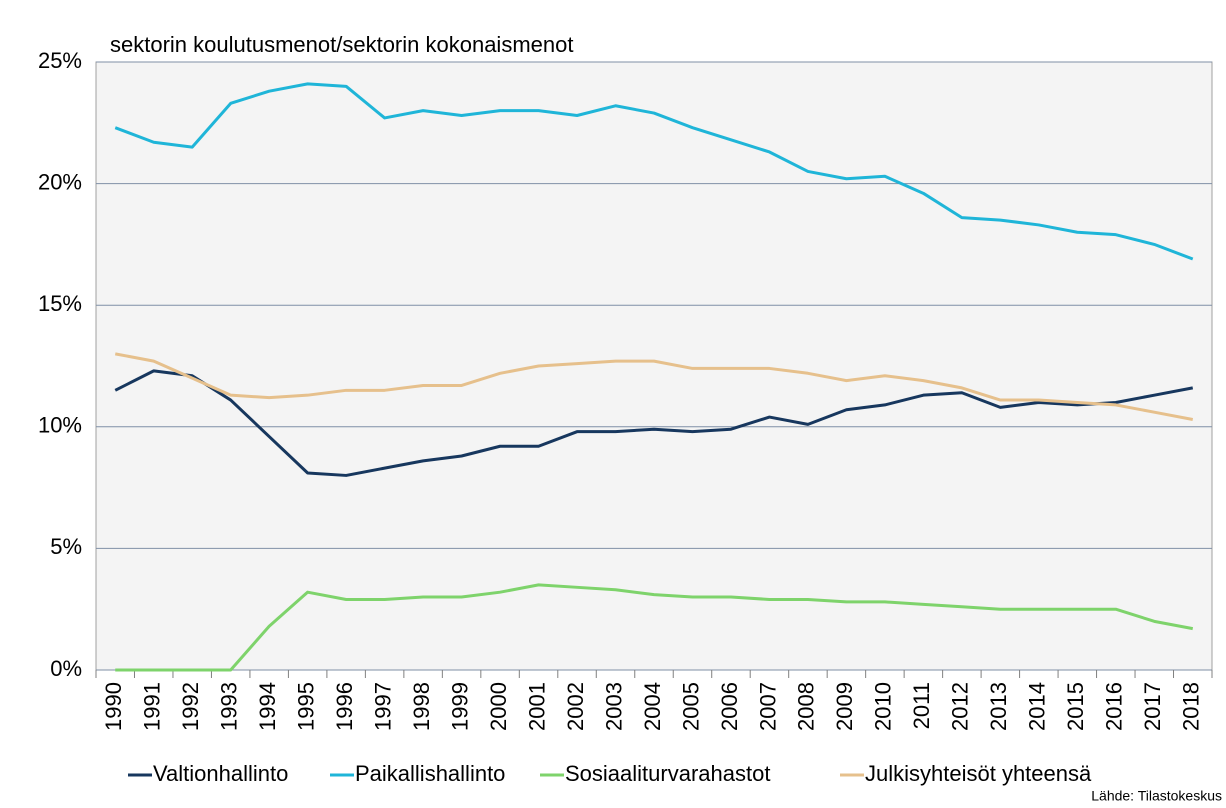 The width and height of the screenshot is (1226, 808). I want to click on x-tick-label: 2001, so click(536, 706).